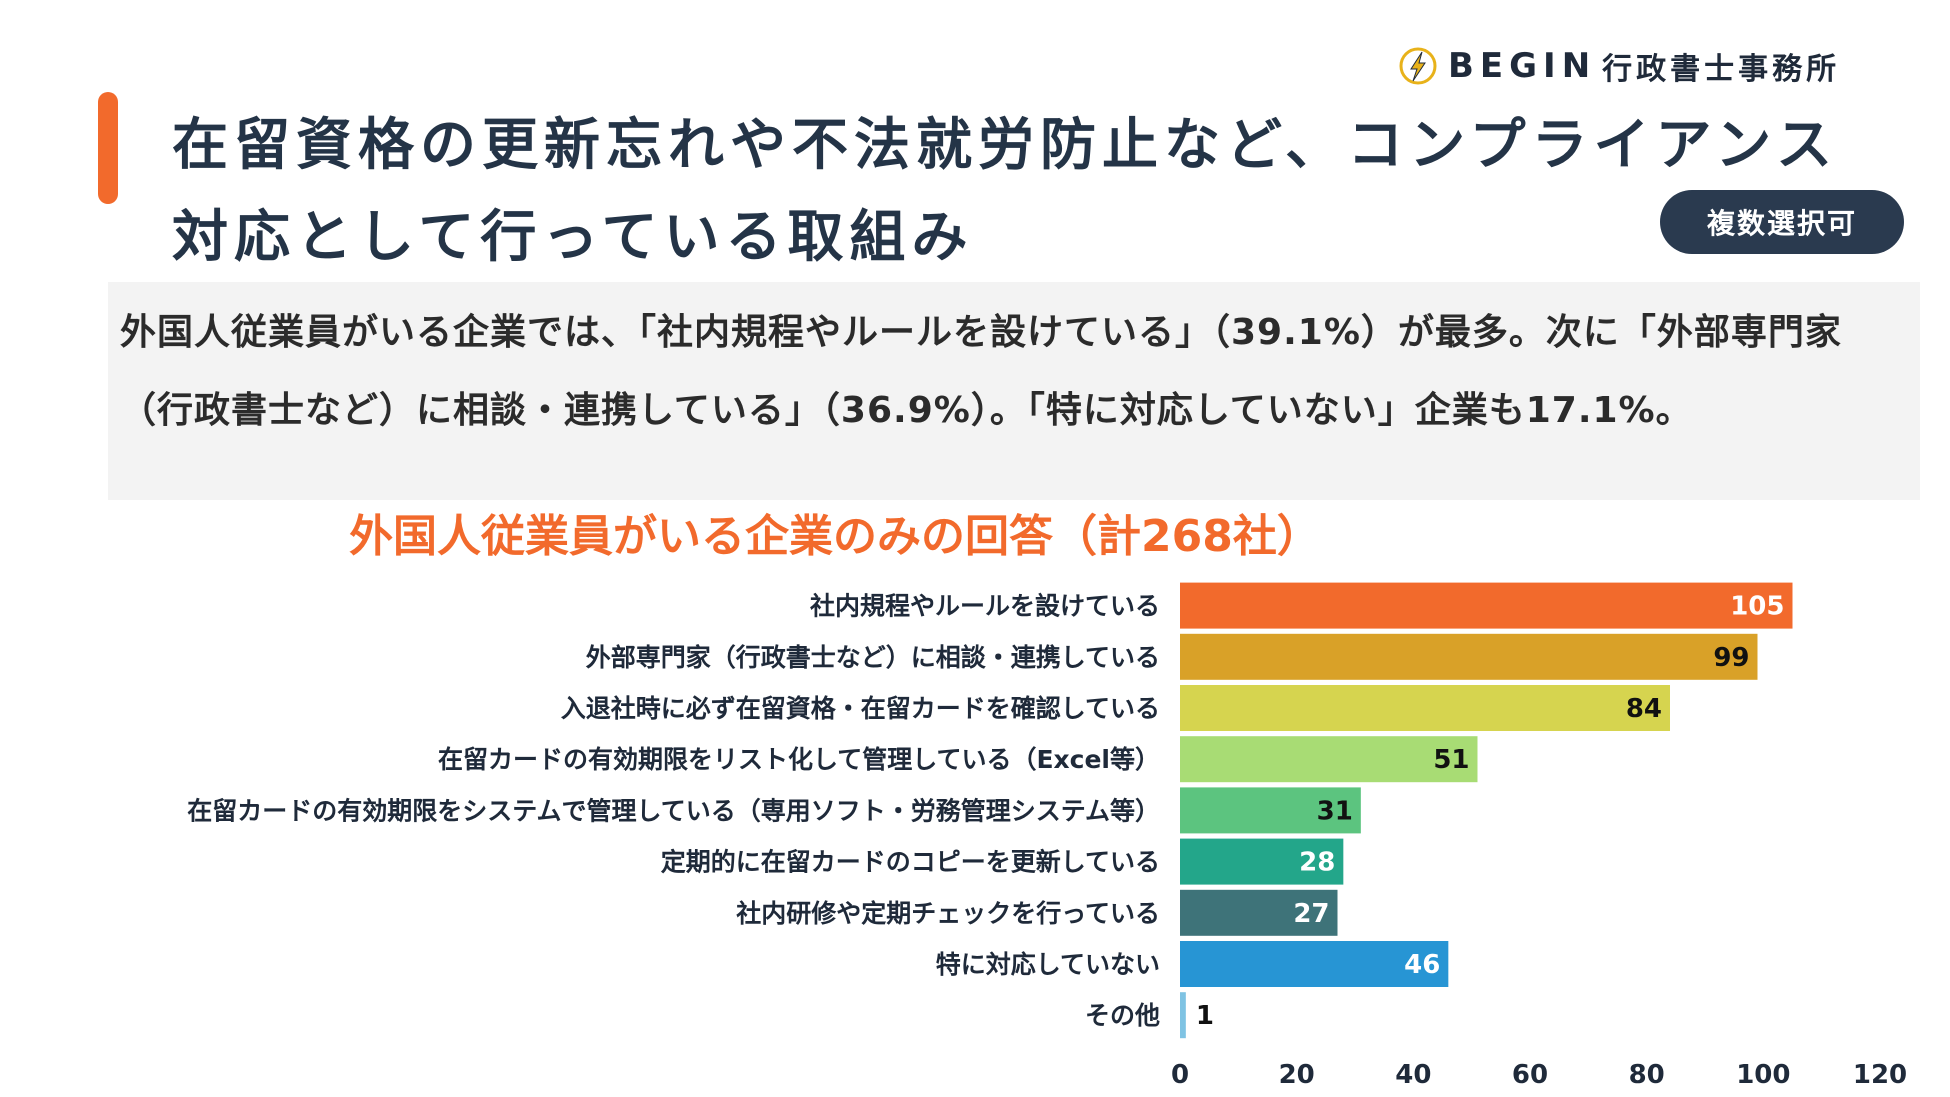  I want to click on lightning-bolt-logo-icon, so click(1418, 66).